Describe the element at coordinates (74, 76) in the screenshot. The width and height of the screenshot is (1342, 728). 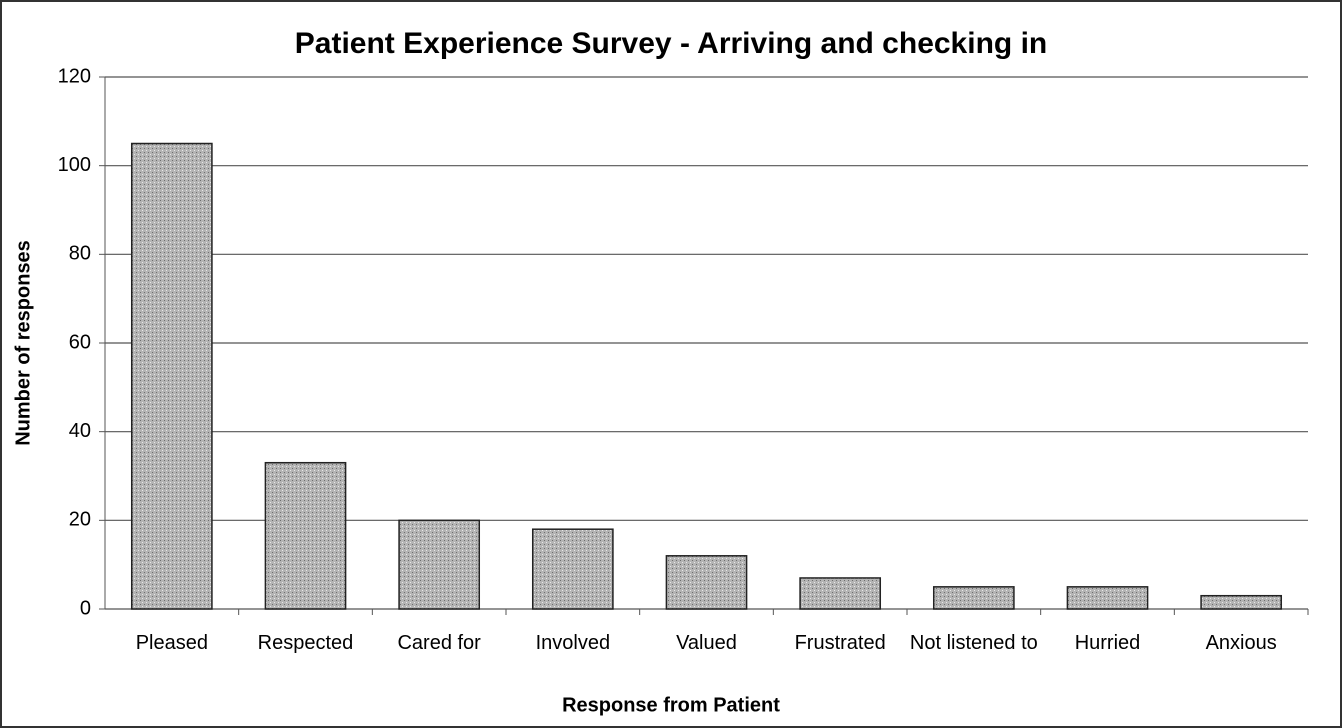
I see `y-tick-label: 120` at that location.